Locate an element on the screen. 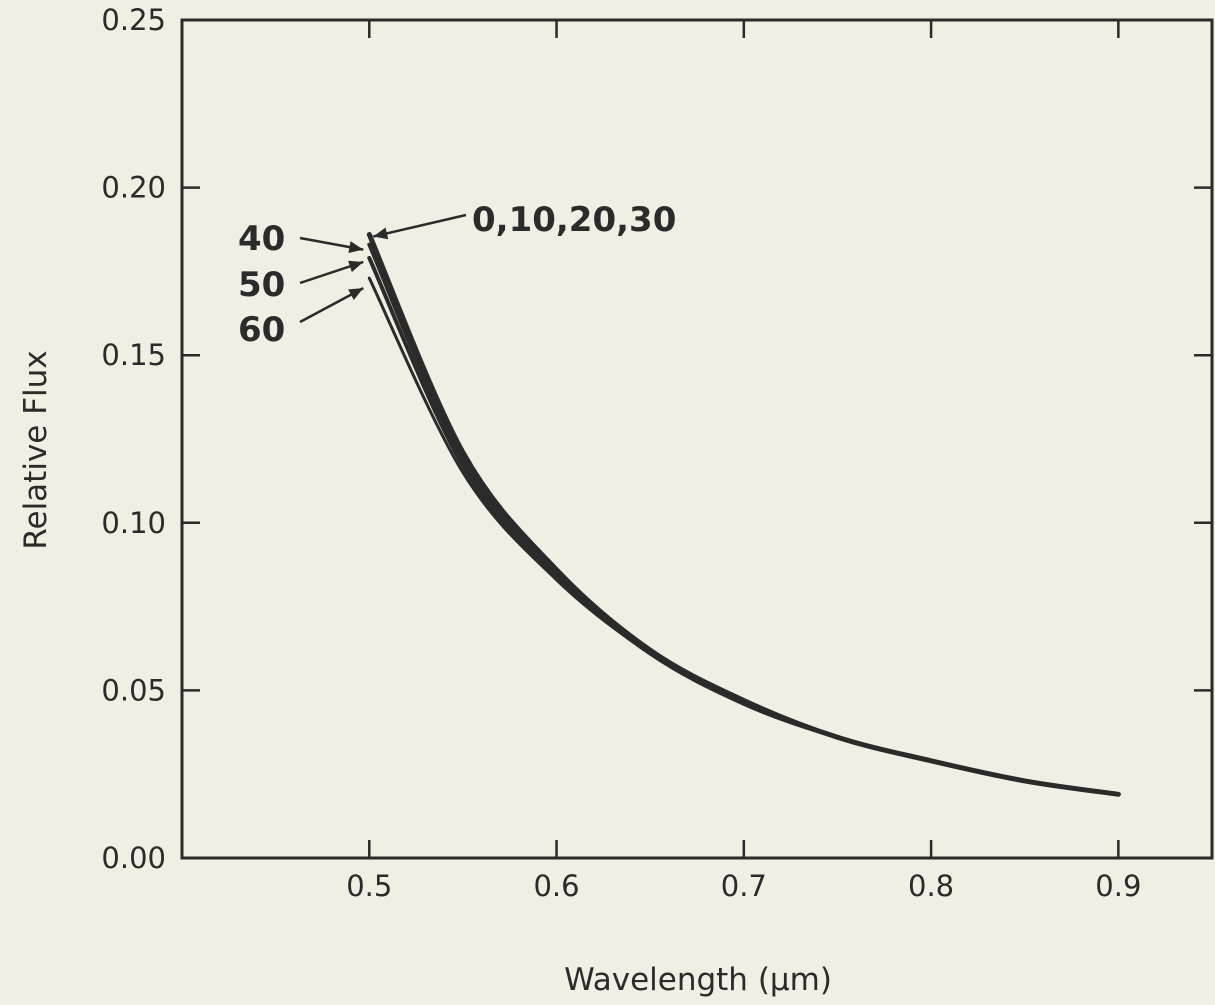 The image size is (1215, 1005). y-tick-label: 0.00 is located at coordinates (133, 858).